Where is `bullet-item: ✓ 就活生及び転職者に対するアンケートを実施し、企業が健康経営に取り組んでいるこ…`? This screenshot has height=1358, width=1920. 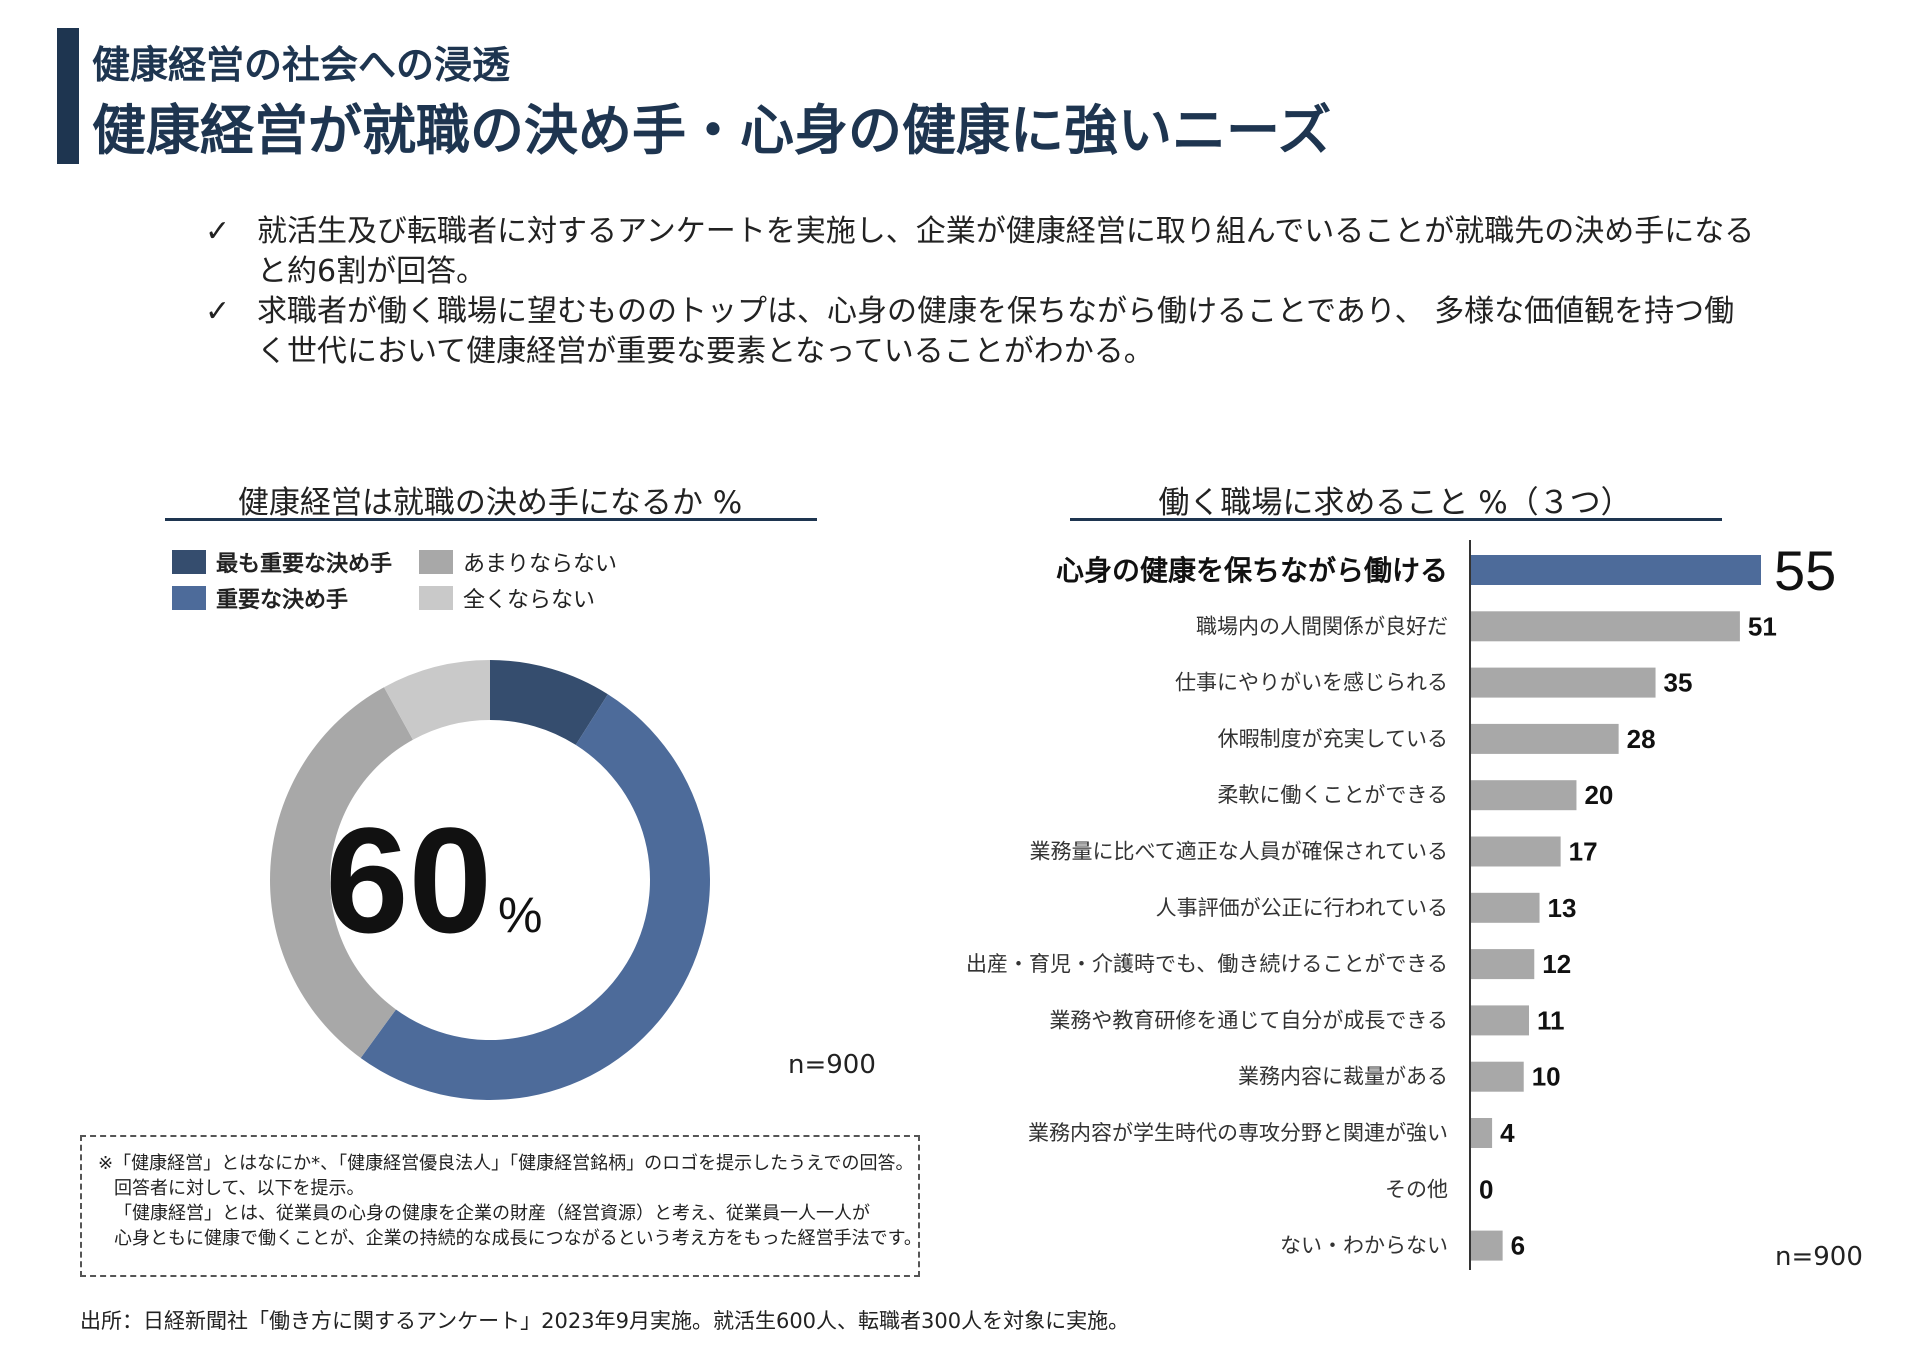
bullet-item: ✓ 就活生及び転職者に対するアンケートを実施し、企業が健康経営に取り組んでいるこ… is located at coordinates (985, 252).